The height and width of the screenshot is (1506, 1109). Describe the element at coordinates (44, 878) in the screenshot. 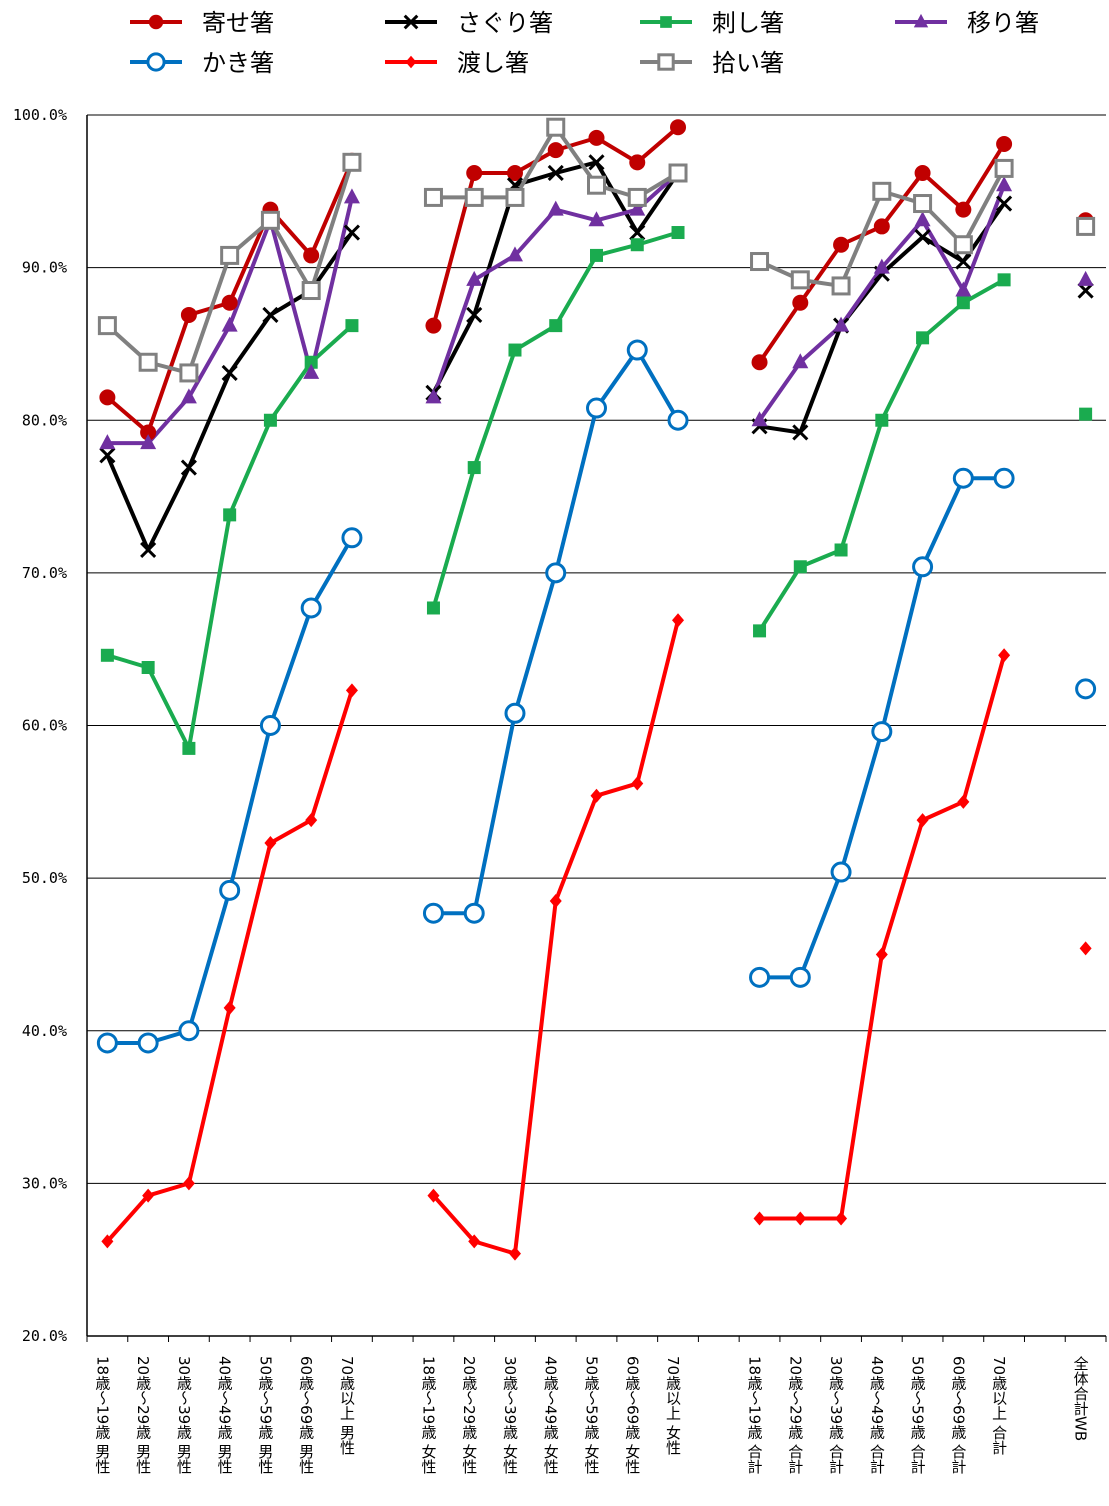

I see `y-tick-label: 50.0%` at that location.